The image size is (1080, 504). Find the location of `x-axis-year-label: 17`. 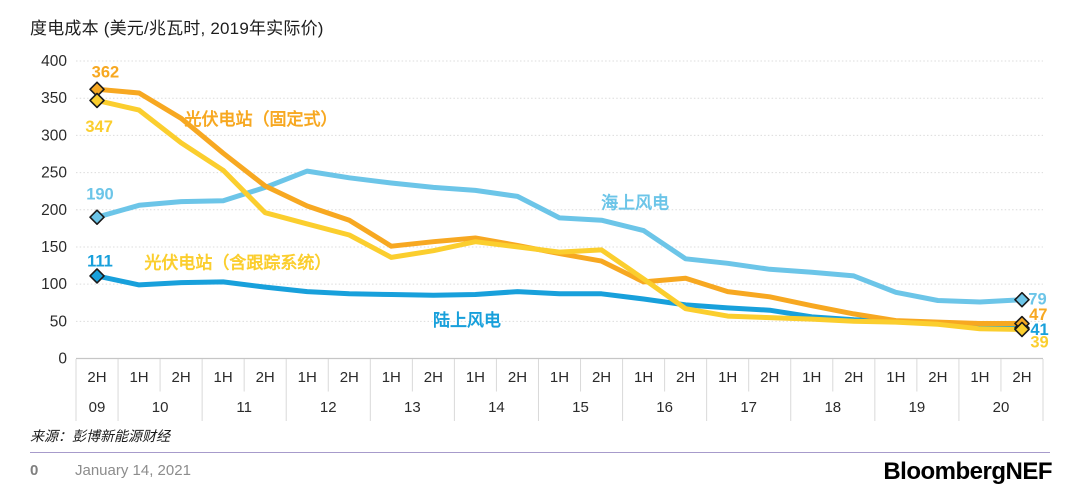

x-axis-year-label: 17 is located at coordinates (748, 407).